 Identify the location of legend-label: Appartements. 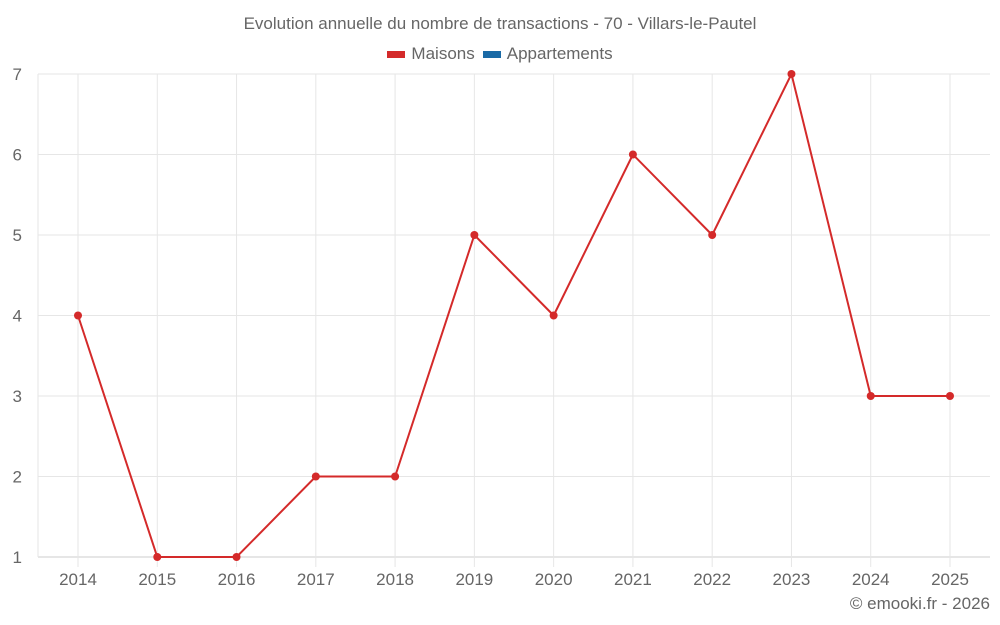
(559, 53).